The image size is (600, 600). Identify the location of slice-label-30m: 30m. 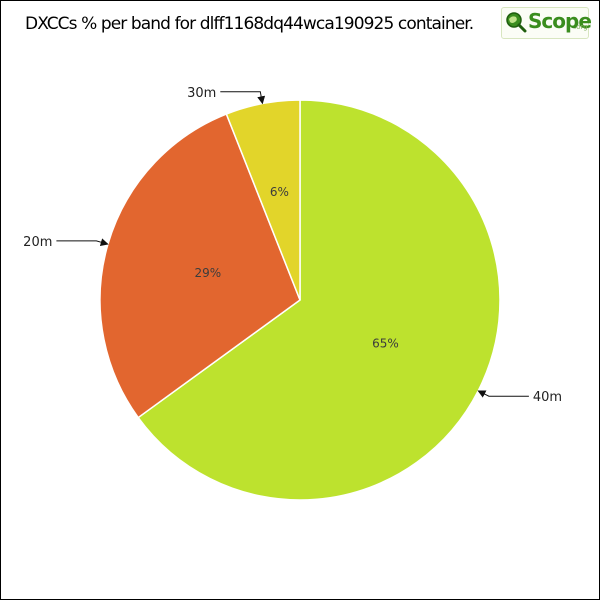
(201, 93).